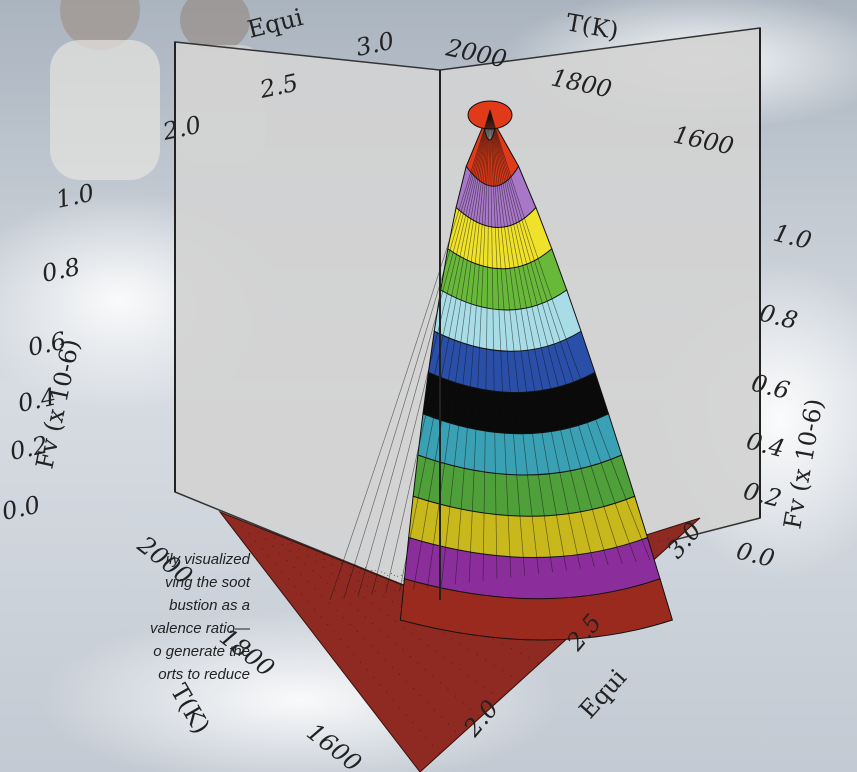 This screenshot has height=772, width=857. Describe the element at coordinates (190, 709) in the screenshot. I see `t-label-bottom: T(K)` at that location.